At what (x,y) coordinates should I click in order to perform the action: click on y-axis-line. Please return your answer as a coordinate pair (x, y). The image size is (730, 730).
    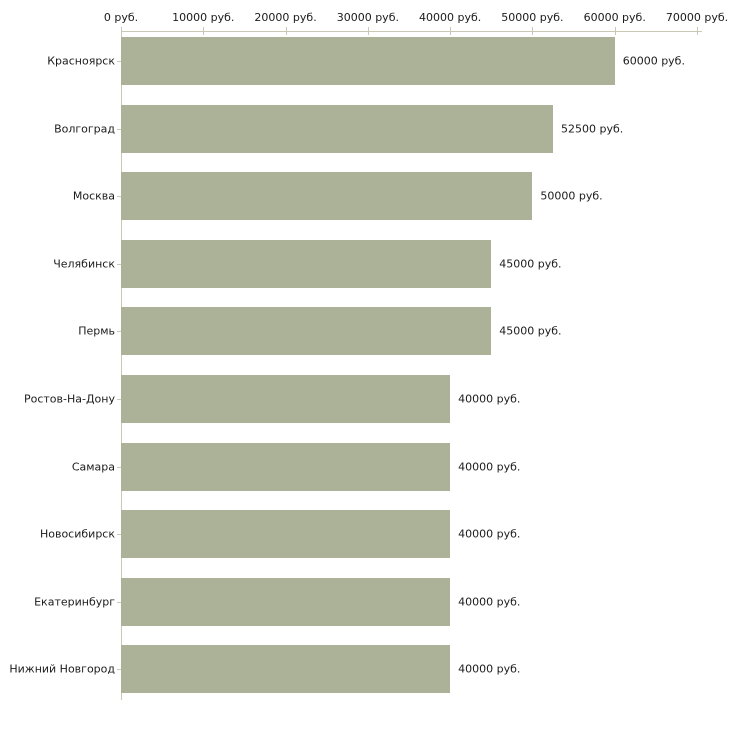
    Looking at the image, I should click on (121, 365).